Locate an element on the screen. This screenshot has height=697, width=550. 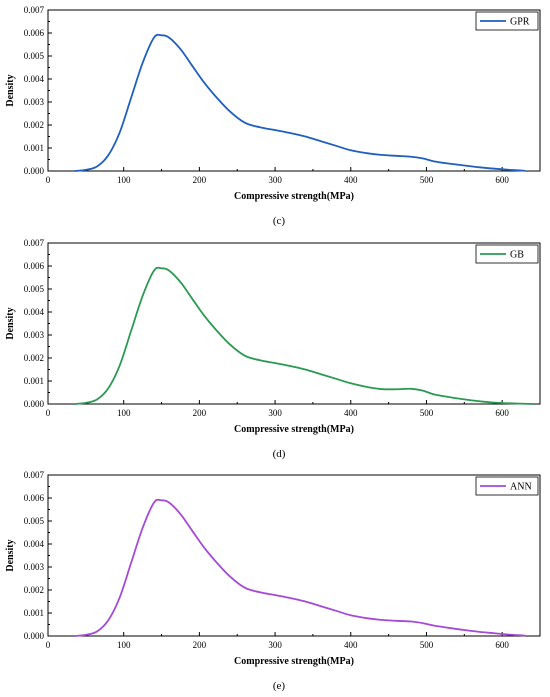
legend-label: GPR is located at coordinates (520, 22).